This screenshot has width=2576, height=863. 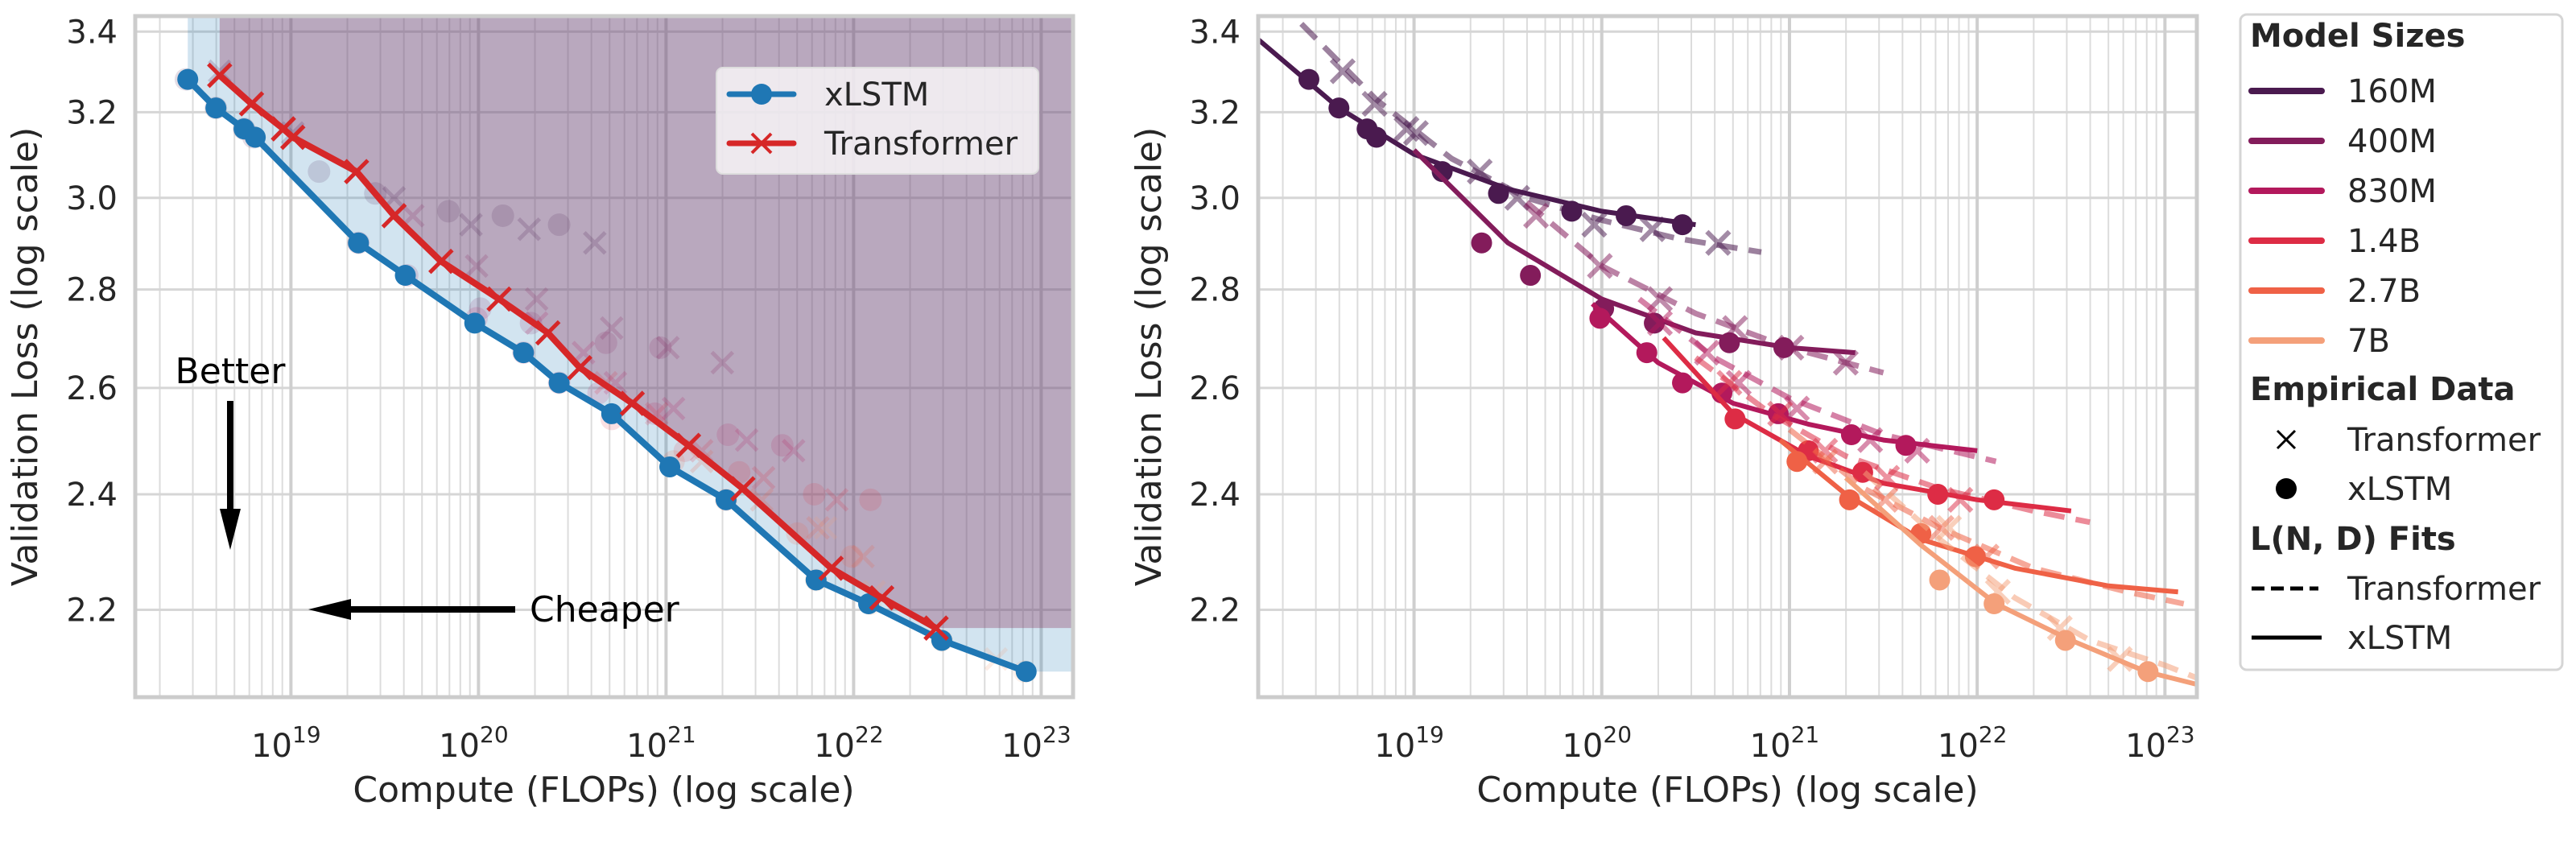 I want to click on legend-model-sizes: 160M 400M 830M 1.4B 2.7B 7B, so click(x=2342, y=216).